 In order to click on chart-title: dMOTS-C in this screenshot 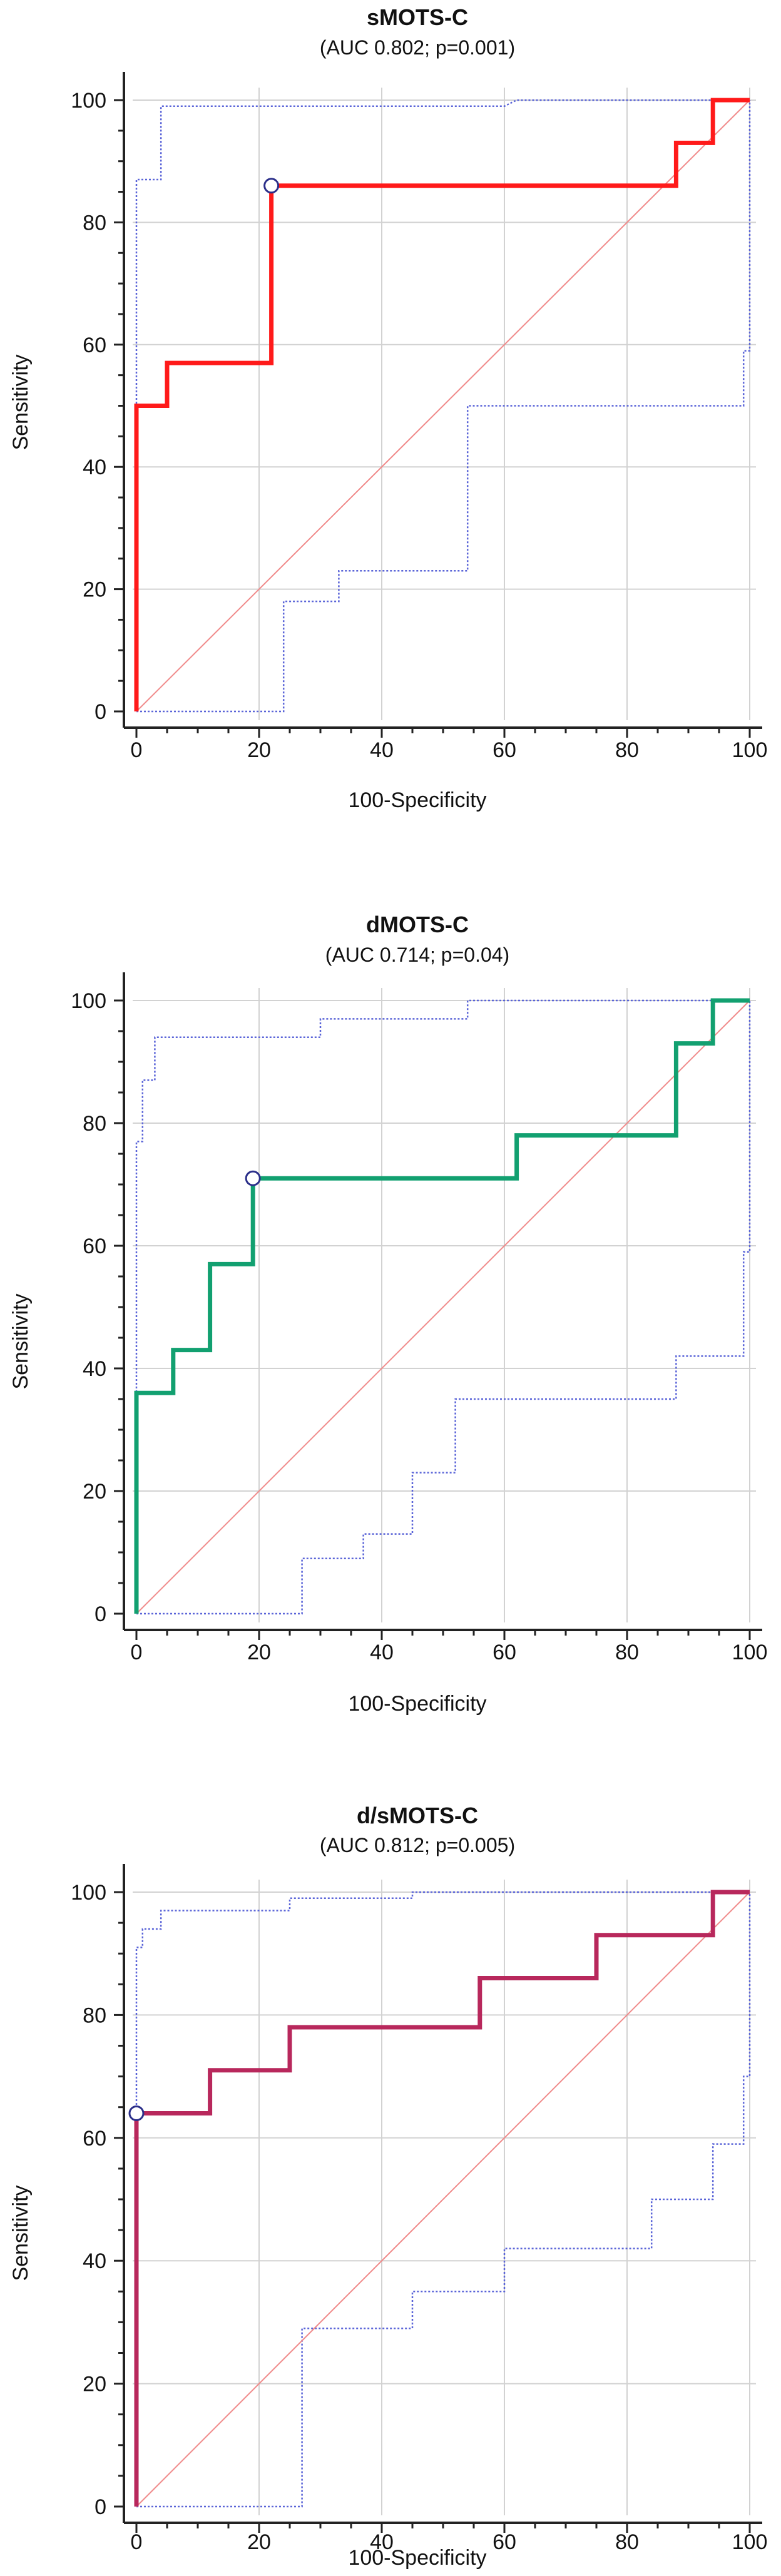, I will do `click(417, 925)`.